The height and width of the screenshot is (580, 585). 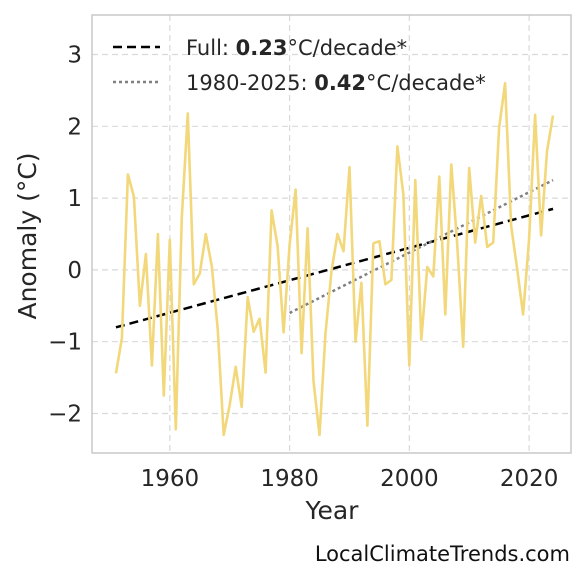 I want to click on x-axis-label: Year, so click(x=332, y=510).